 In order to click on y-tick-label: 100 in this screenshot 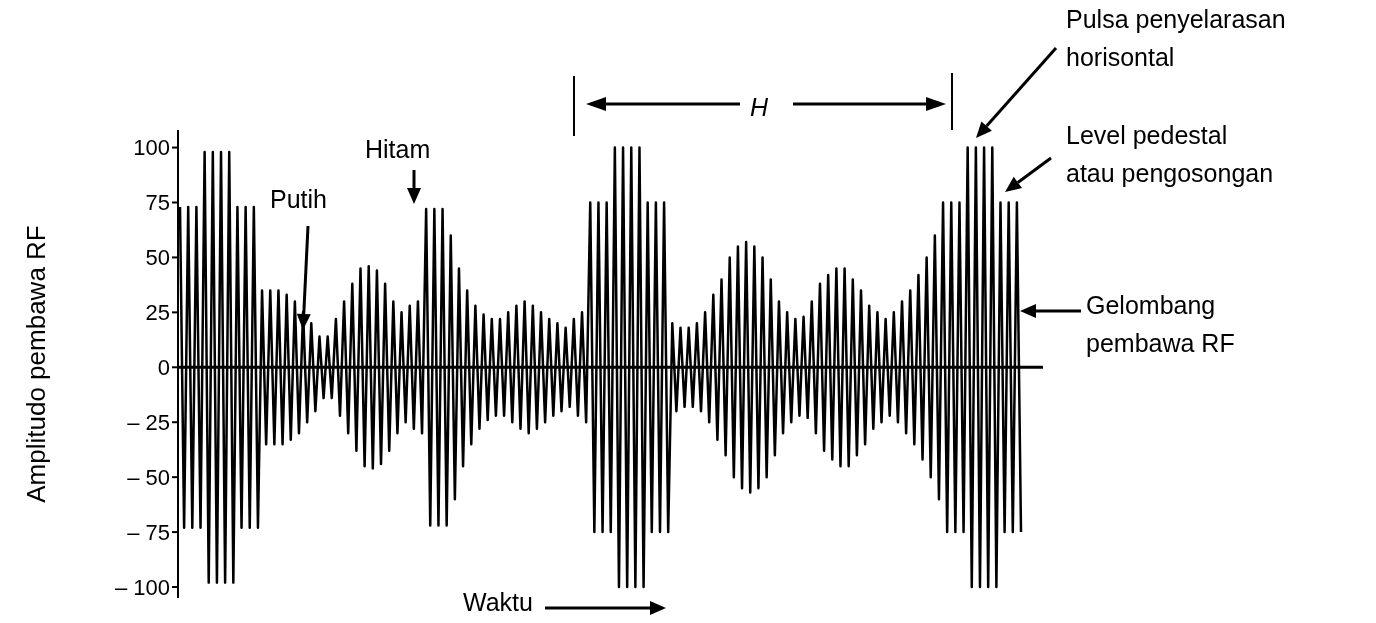, I will do `click(151, 148)`.